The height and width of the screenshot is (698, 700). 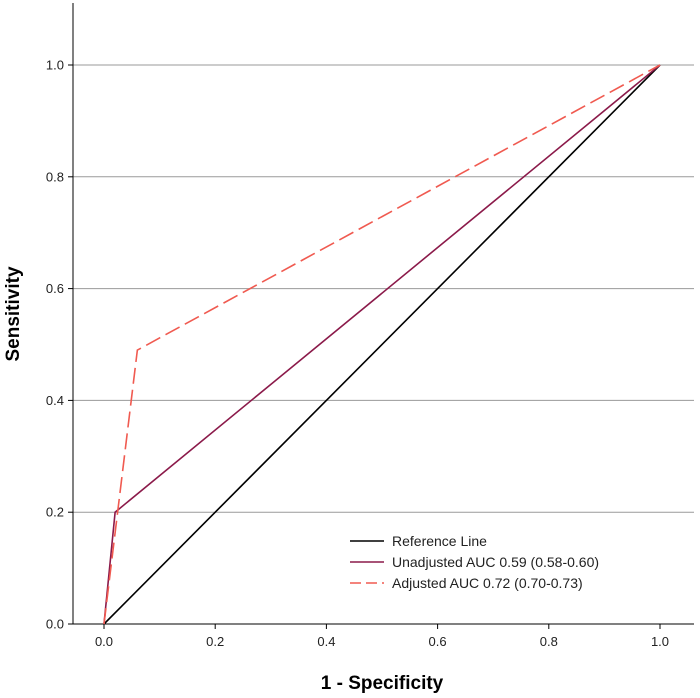 I want to click on y-tick-label-1: 0.2, so click(x=55, y=512).